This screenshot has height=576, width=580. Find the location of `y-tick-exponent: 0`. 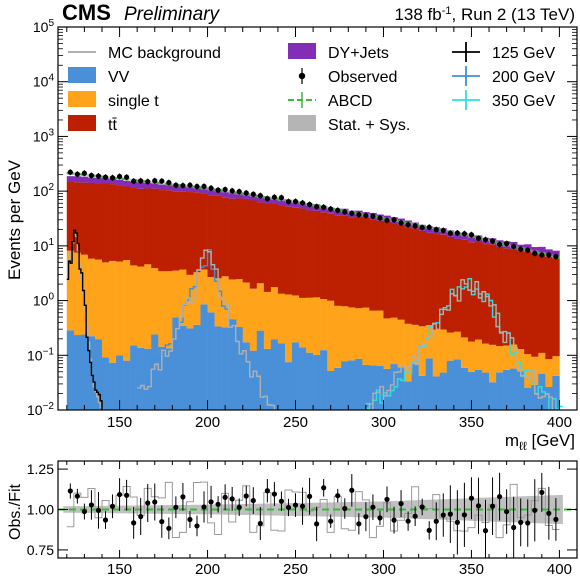

y-tick-exponent: 0 is located at coordinates (51, 297).